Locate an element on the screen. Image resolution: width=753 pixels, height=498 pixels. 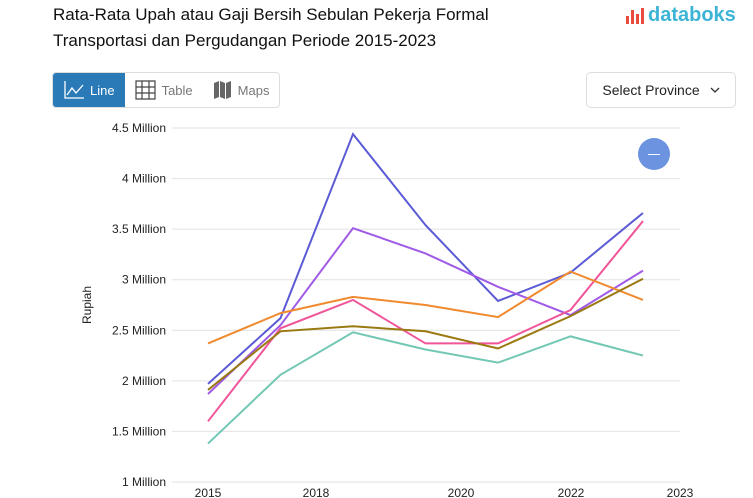
x-tick-label: 2023 is located at coordinates (680, 492).